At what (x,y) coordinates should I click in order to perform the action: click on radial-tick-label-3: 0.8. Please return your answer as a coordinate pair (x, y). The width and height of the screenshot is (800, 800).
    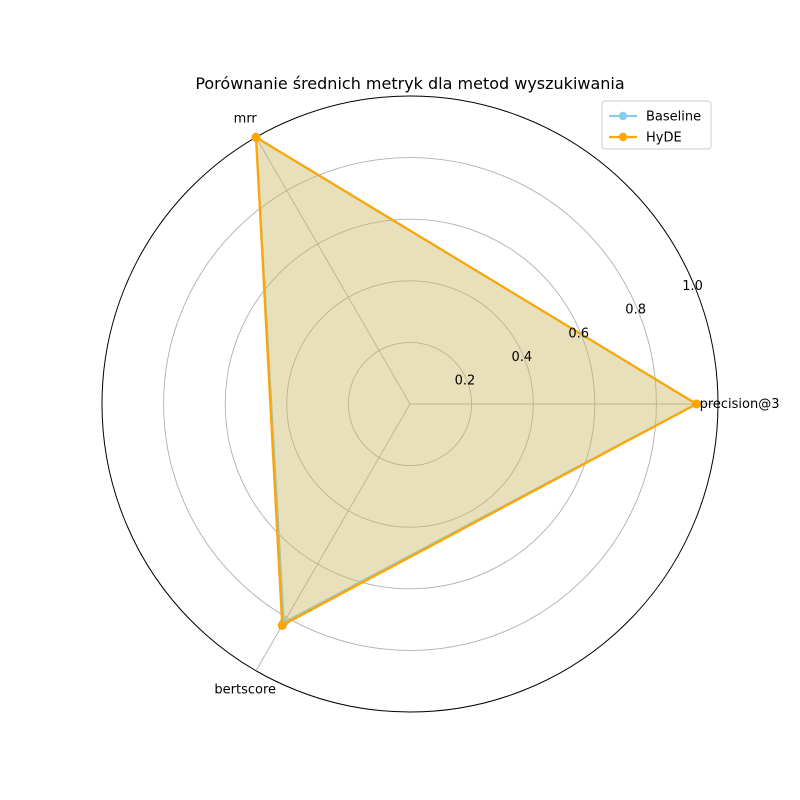
    Looking at the image, I should click on (635, 310).